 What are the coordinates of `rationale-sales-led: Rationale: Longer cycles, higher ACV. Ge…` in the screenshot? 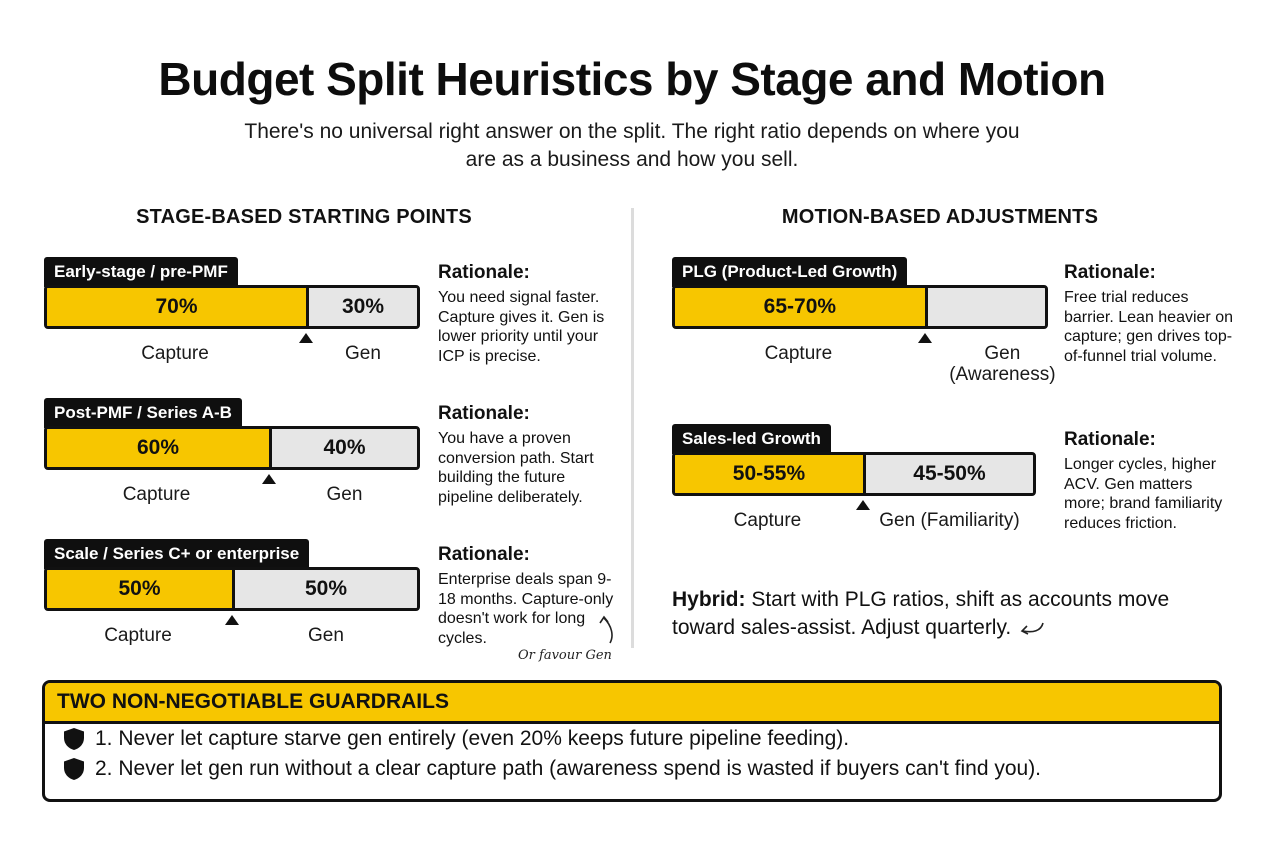 It's located at (1149, 481).